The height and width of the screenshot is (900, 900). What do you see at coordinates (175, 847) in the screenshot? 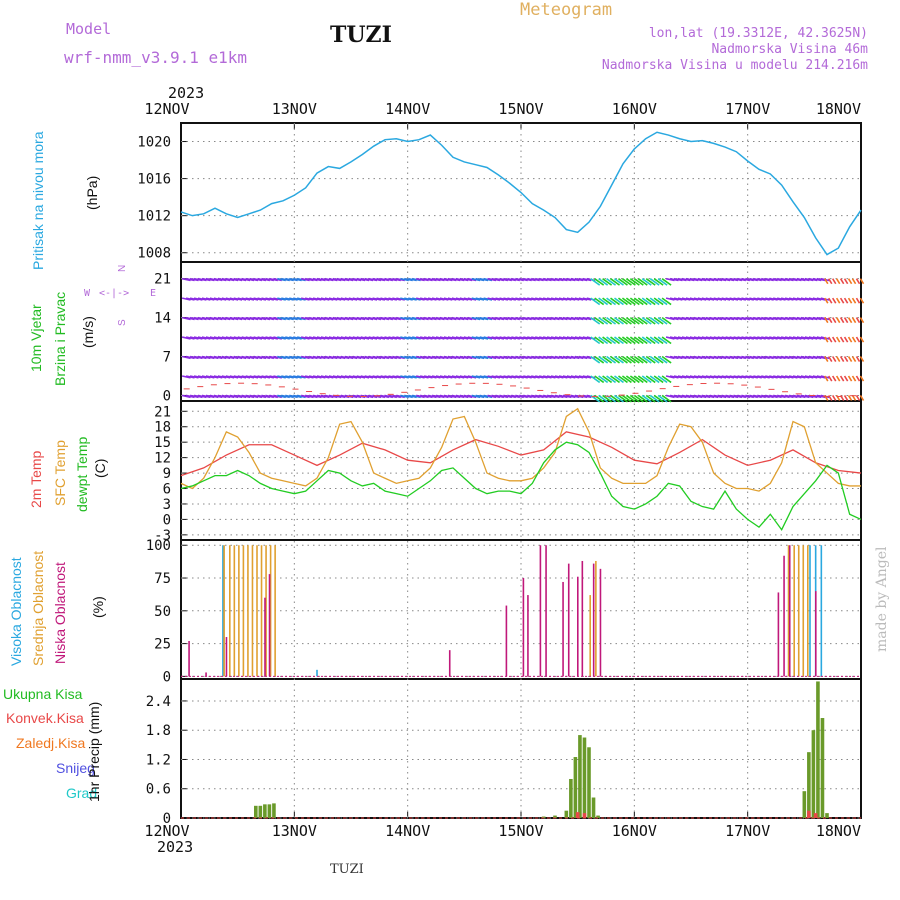
I see `year-bottom: 2023` at bounding box center [175, 847].